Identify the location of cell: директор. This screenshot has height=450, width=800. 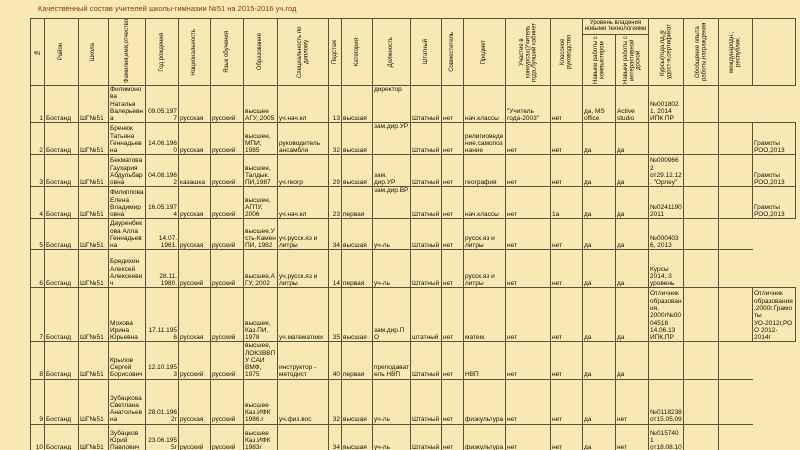
(391, 104).